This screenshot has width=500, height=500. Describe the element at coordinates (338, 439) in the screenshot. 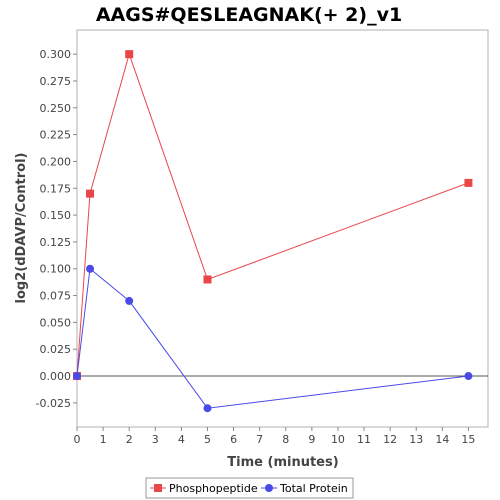

I see `x-tick-label: 10` at that location.